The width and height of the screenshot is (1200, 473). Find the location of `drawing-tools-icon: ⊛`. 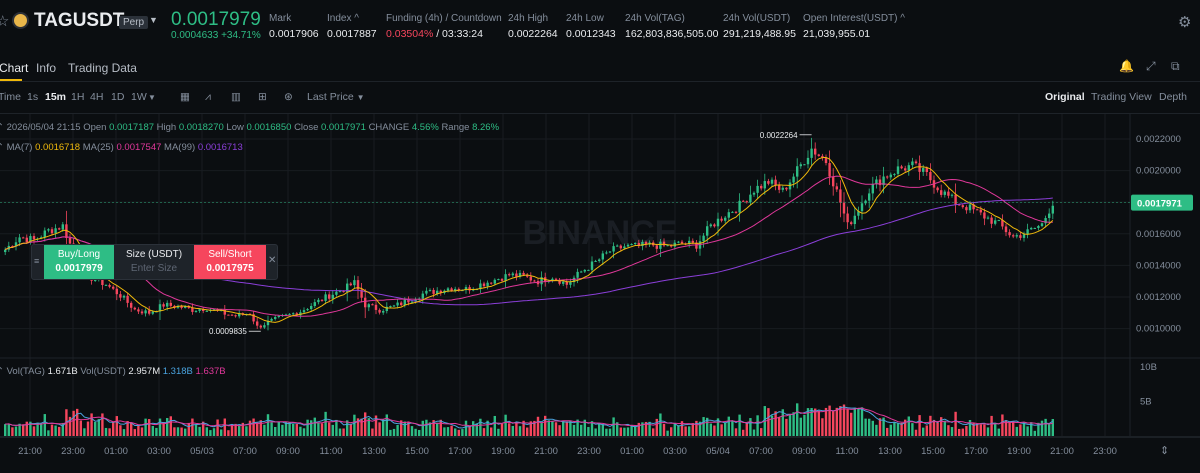

drawing-tools-icon: ⊛ is located at coordinates (288, 97).